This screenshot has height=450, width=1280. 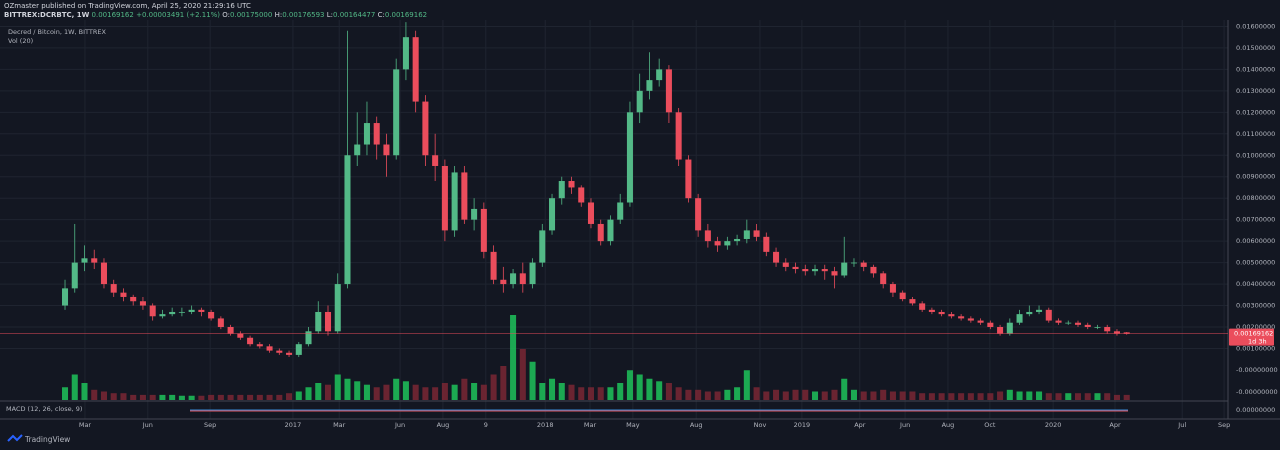 I want to click on x-tick-label: Mar, so click(x=339, y=425).